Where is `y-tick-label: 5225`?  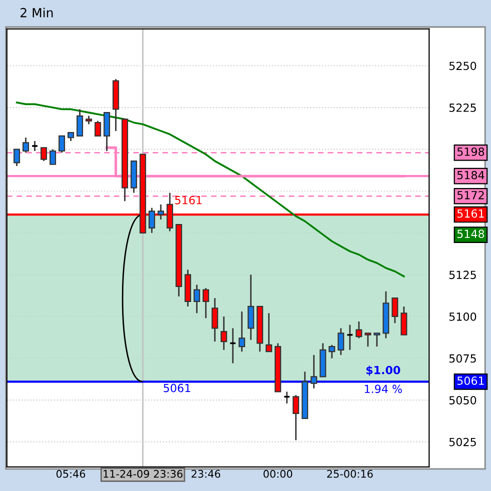 y-tick-label: 5225 is located at coordinates (462, 108).